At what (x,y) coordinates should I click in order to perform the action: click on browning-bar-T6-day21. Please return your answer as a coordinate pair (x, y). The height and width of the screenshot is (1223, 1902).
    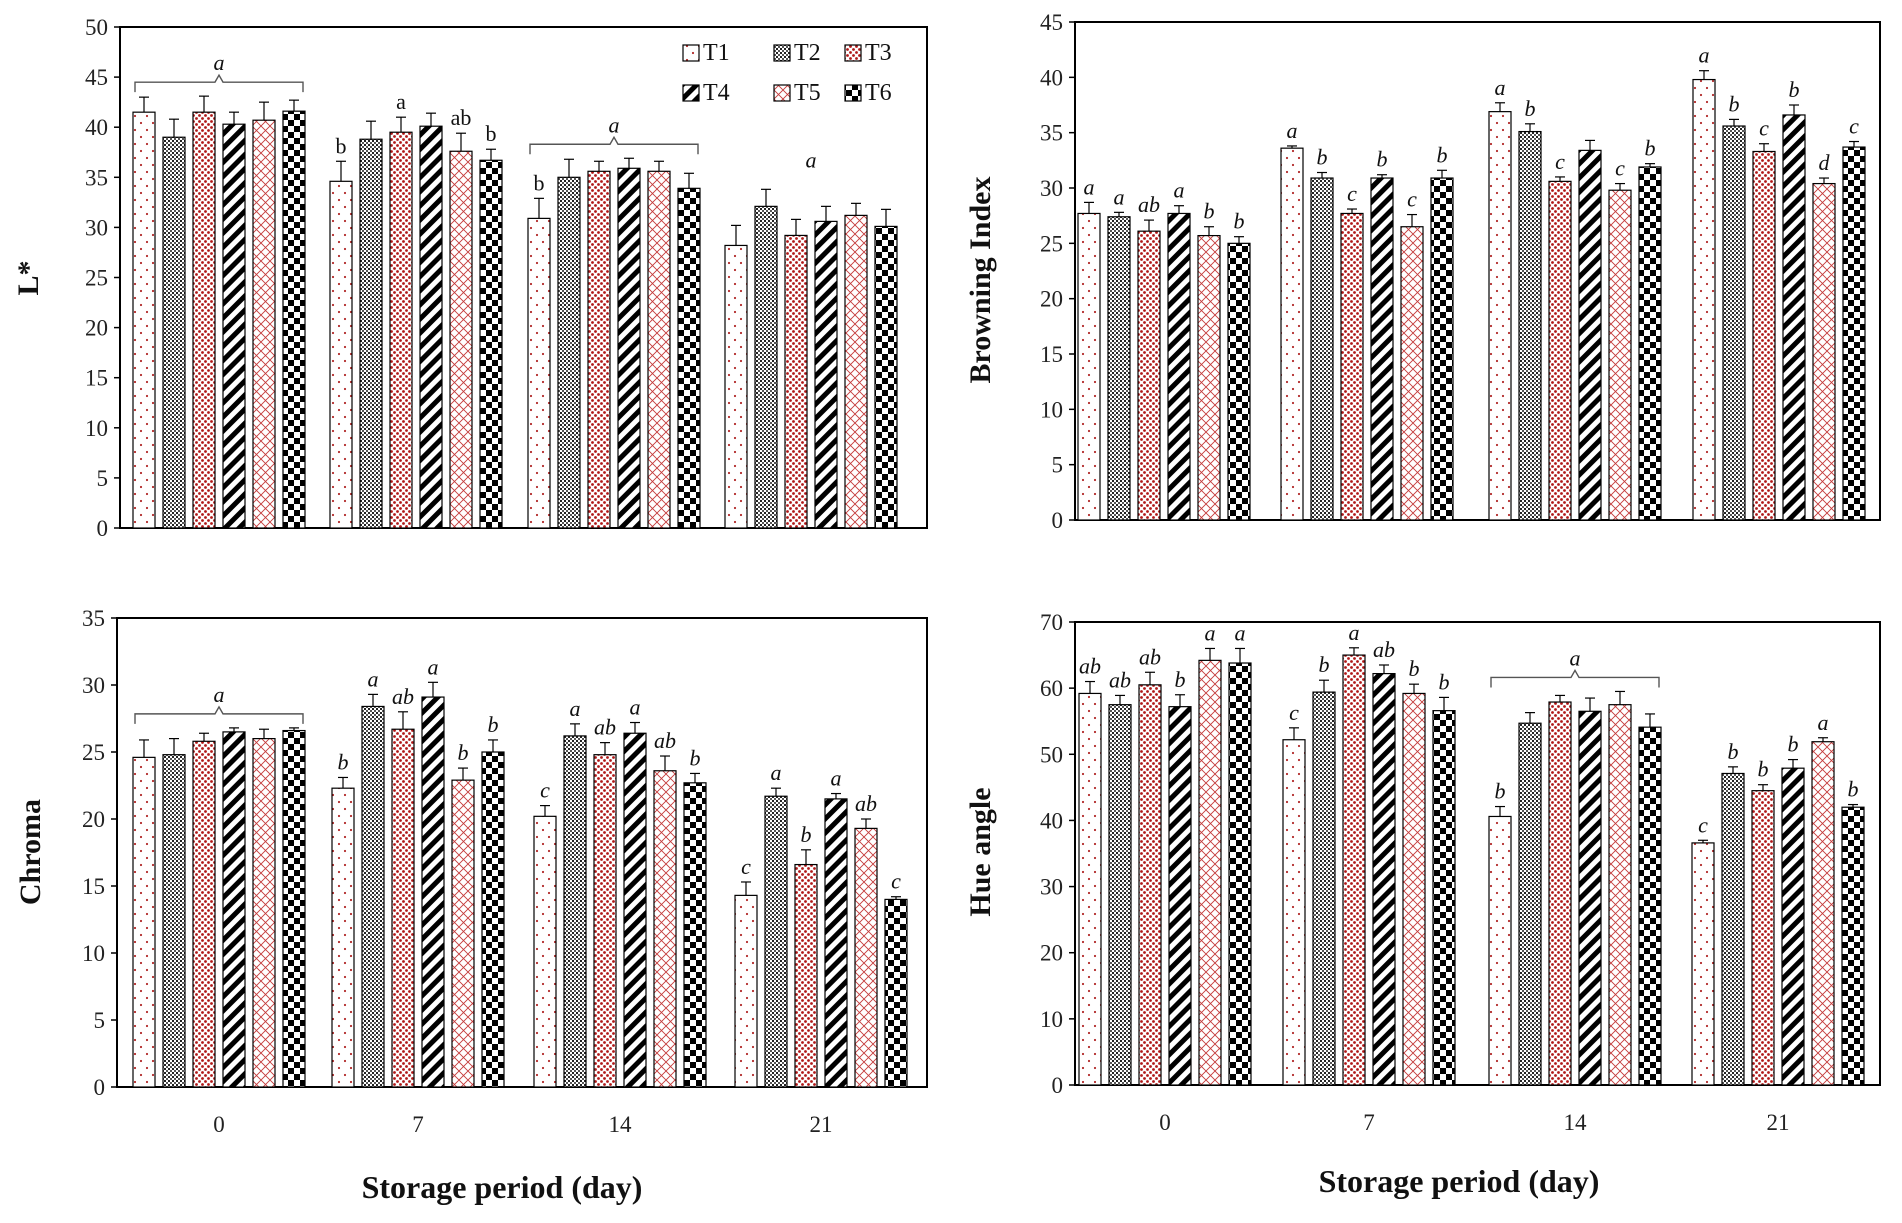
    Looking at the image, I should click on (1854, 333).